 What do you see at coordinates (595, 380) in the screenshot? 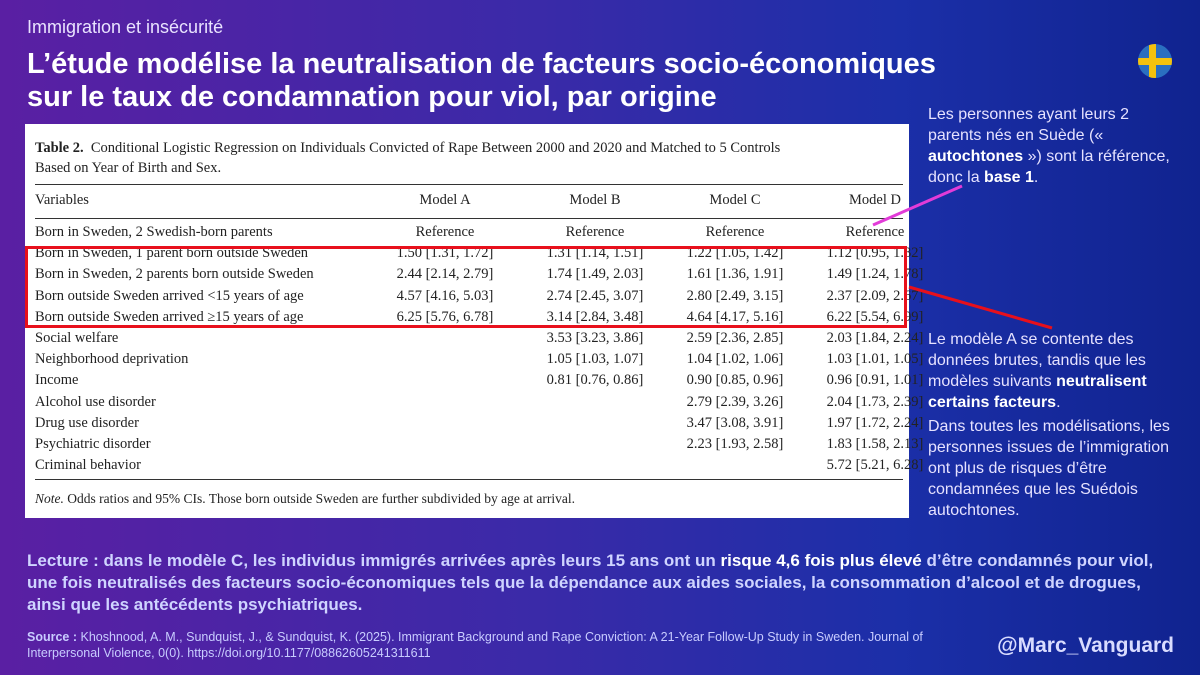
I see `cell-model-b: 0.81 [0.76, 0.86]` at bounding box center [595, 380].